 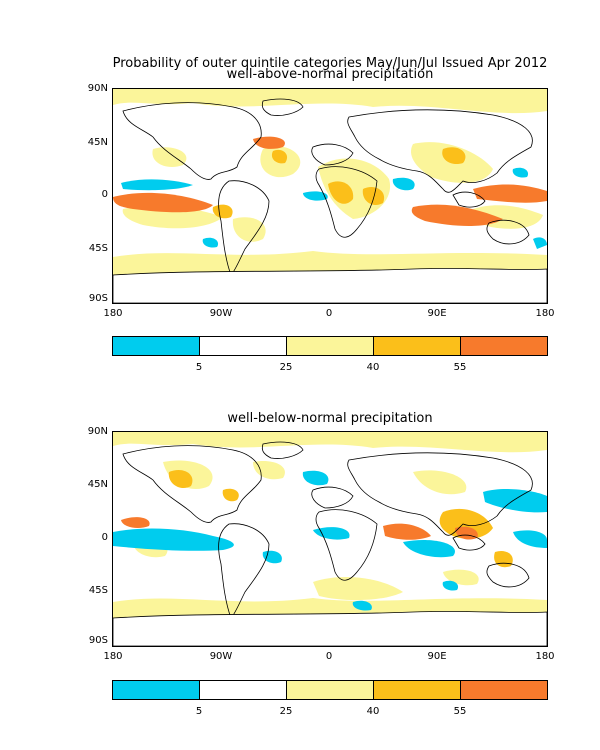 What do you see at coordinates (339, 183) in the screenshot?
I see `panel-1-orange-areas` at bounding box center [339, 183].